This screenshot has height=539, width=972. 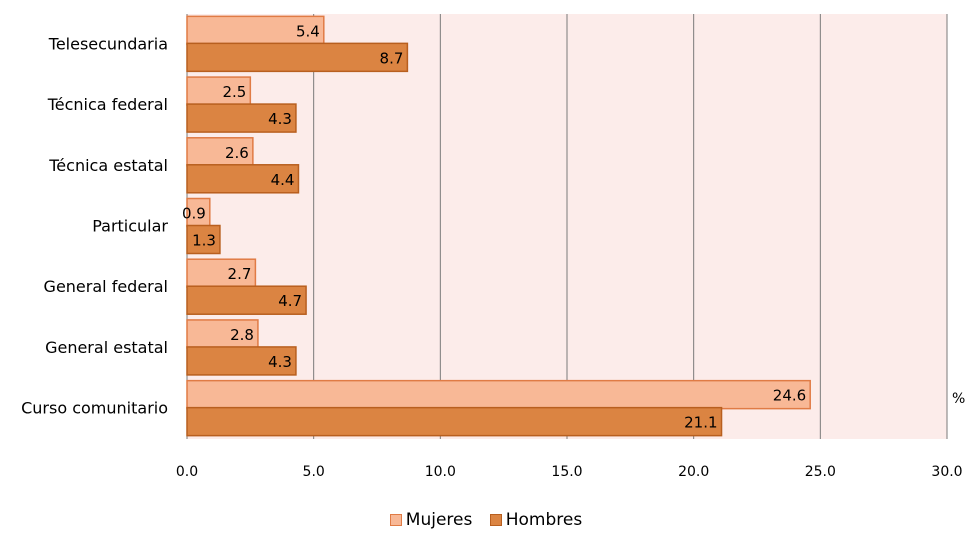 I want to click on category-label: General estatal, so click(x=106, y=347).